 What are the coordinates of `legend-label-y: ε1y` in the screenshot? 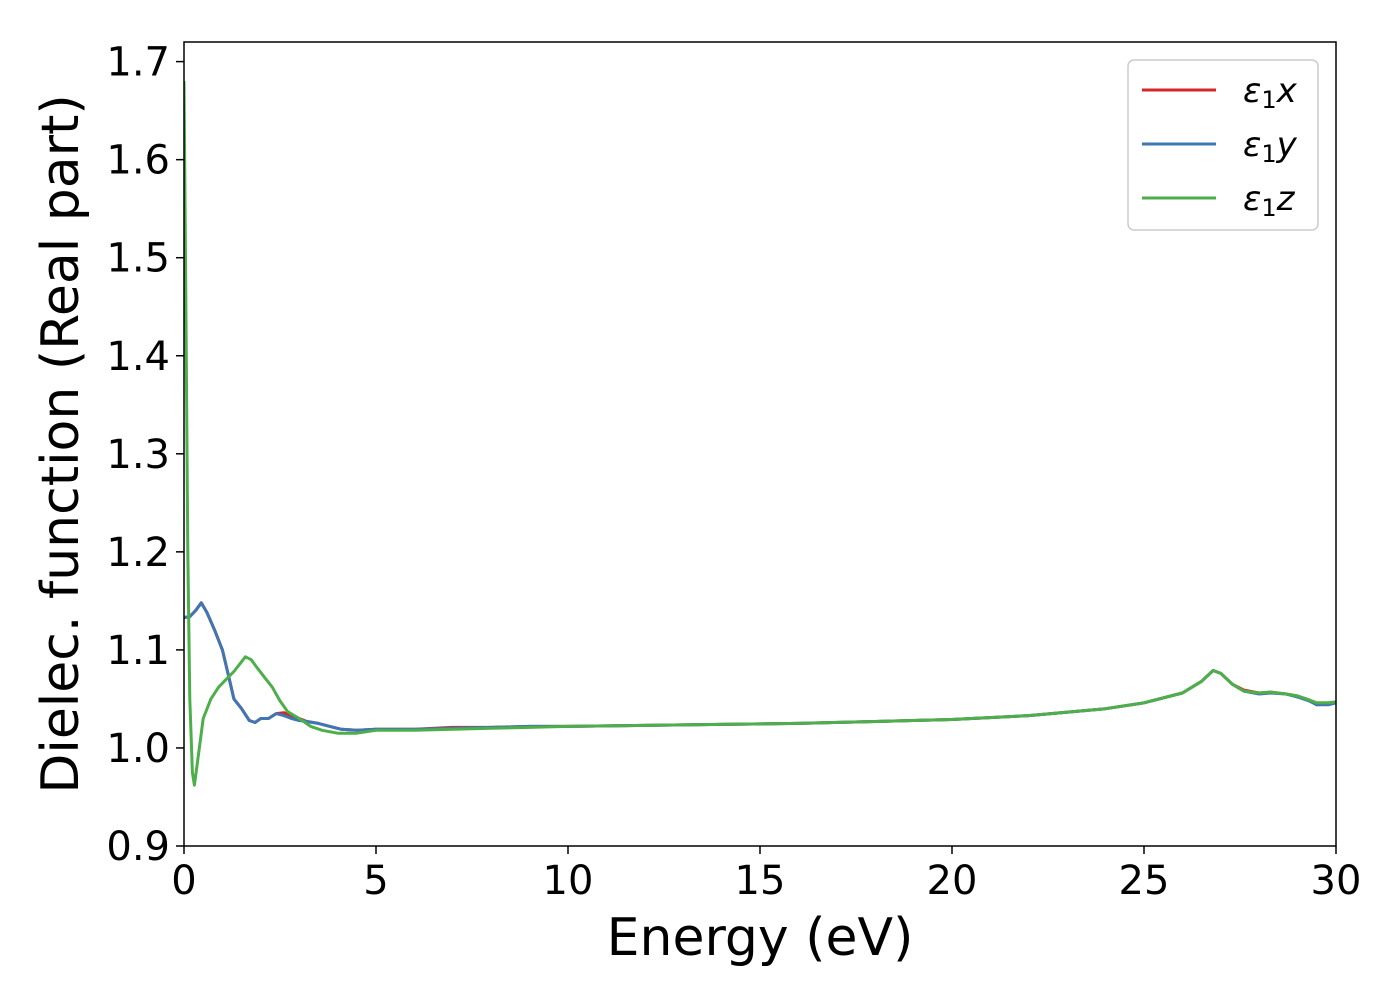 It's located at (1270, 146).